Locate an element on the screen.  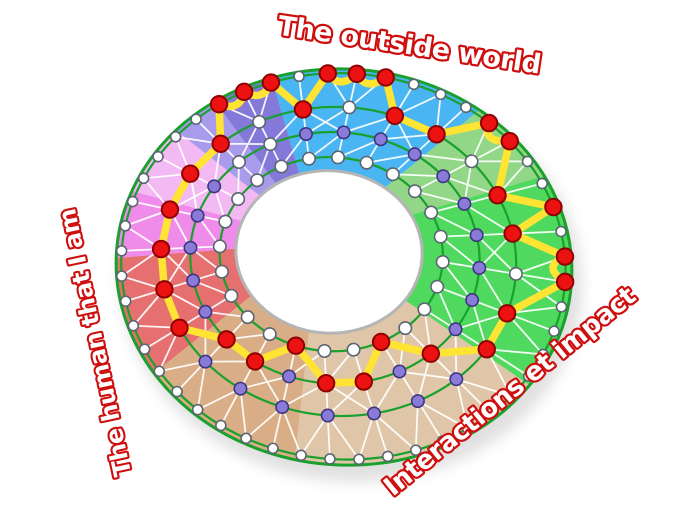
sector-rose is located at coordinates (185, 311).